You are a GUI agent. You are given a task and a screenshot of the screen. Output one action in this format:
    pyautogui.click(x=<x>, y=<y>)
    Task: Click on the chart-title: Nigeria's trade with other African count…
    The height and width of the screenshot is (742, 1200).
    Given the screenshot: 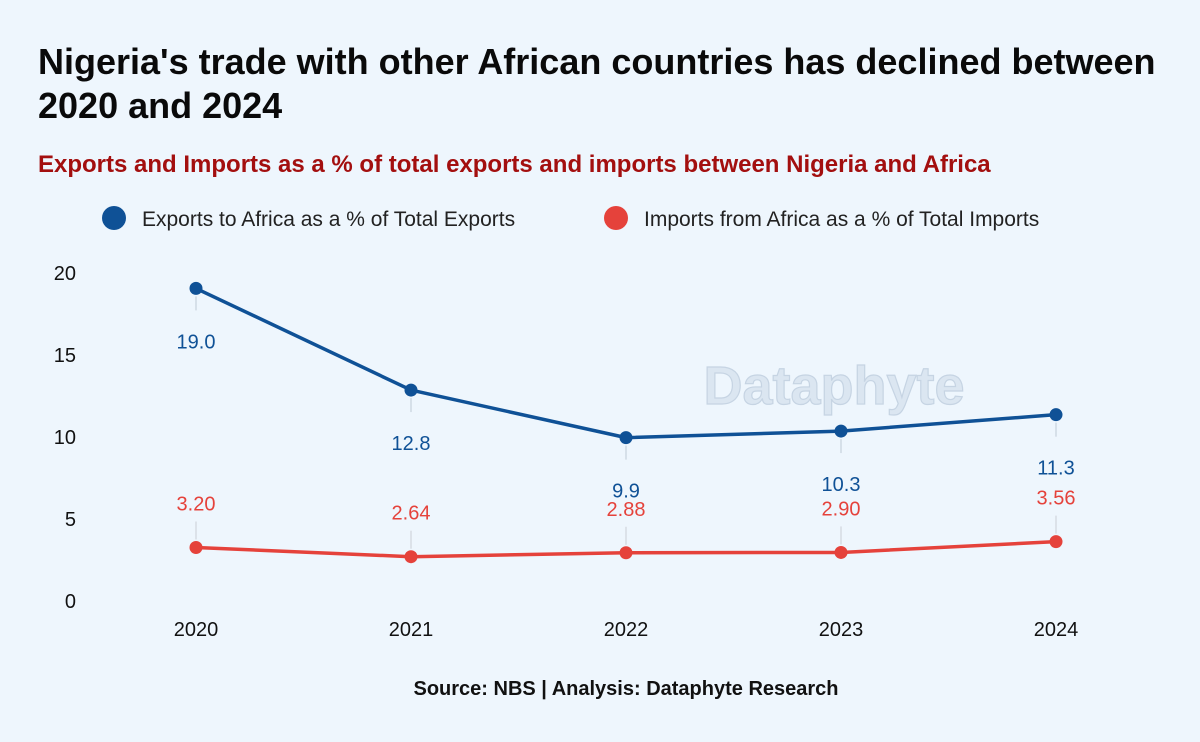 What is the action you would take?
    pyautogui.click(x=597, y=83)
    